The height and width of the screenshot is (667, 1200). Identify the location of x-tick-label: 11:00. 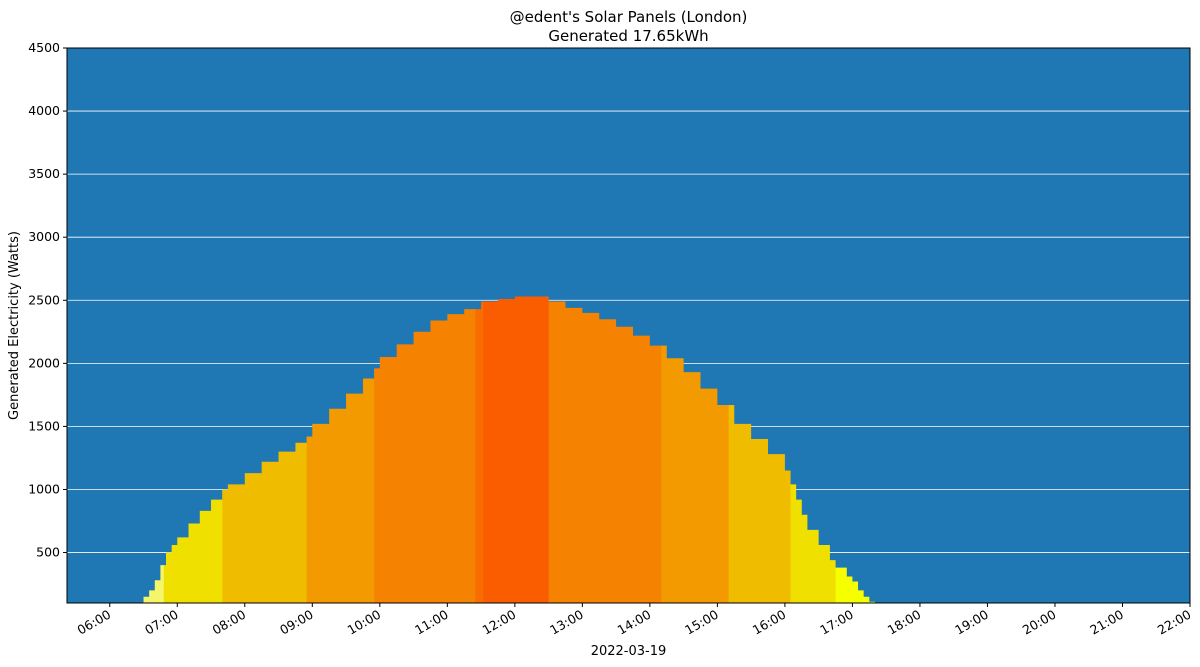
(431, 622).